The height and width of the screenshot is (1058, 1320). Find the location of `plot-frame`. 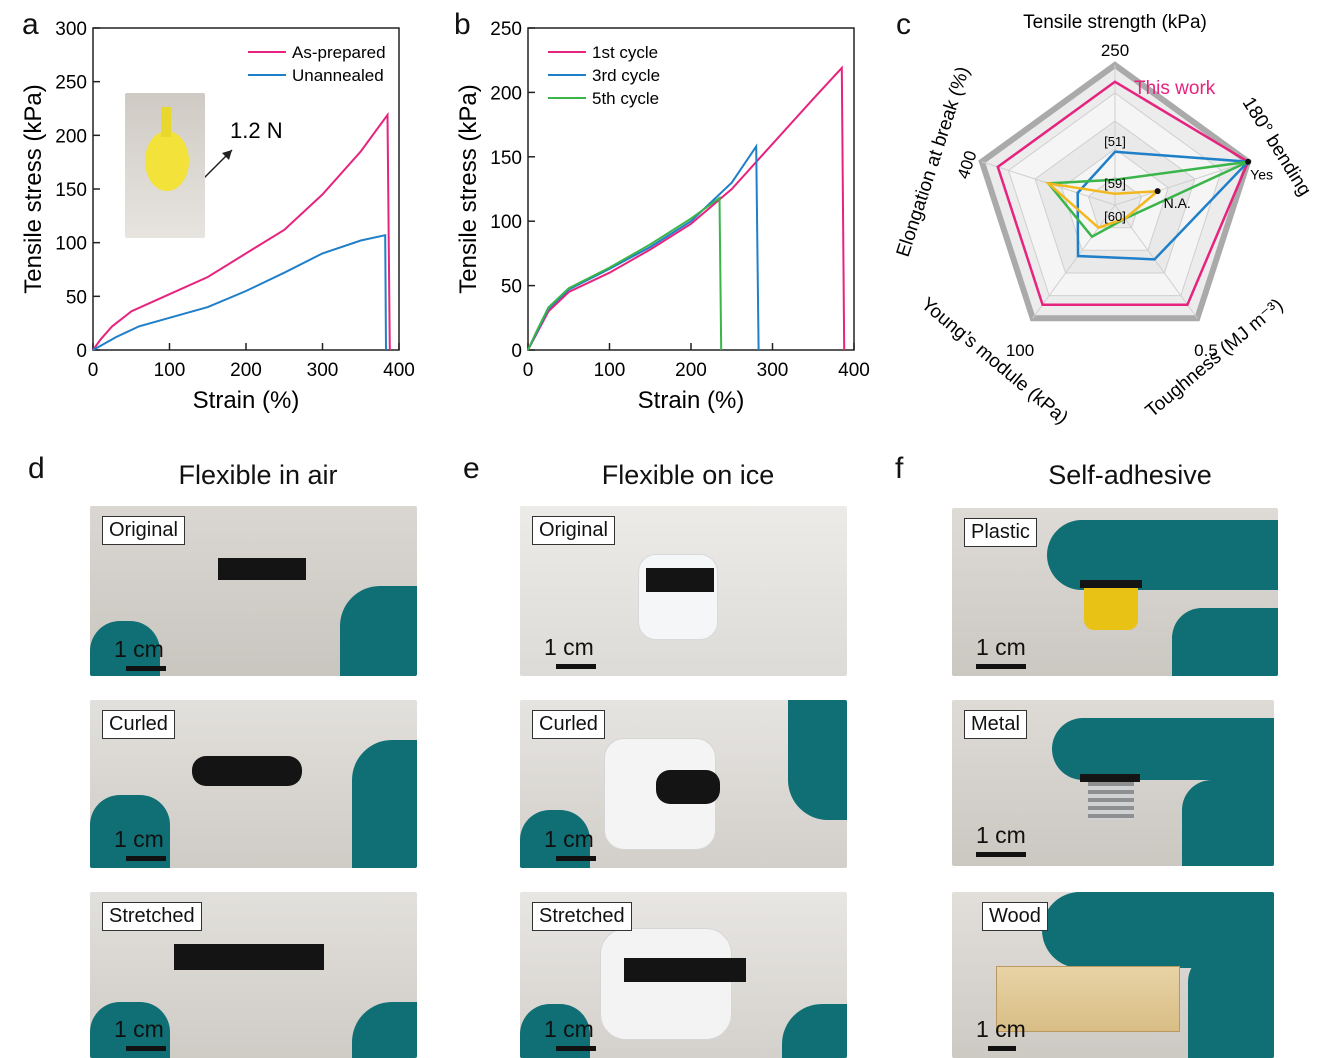

plot-frame is located at coordinates (691, 189).